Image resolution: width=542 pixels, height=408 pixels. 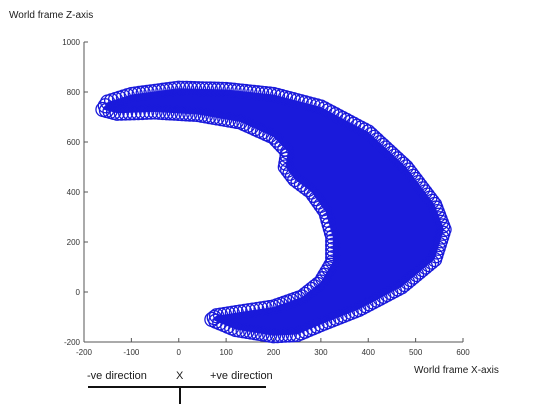 I want to click on y-tick-label: 800, so click(x=74, y=92).